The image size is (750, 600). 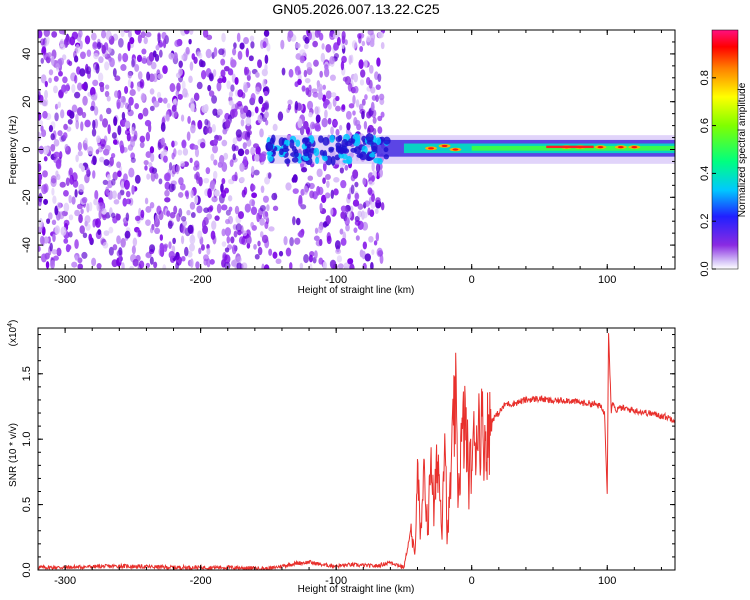 I want to click on peak-core, so click(x=634, y=147).